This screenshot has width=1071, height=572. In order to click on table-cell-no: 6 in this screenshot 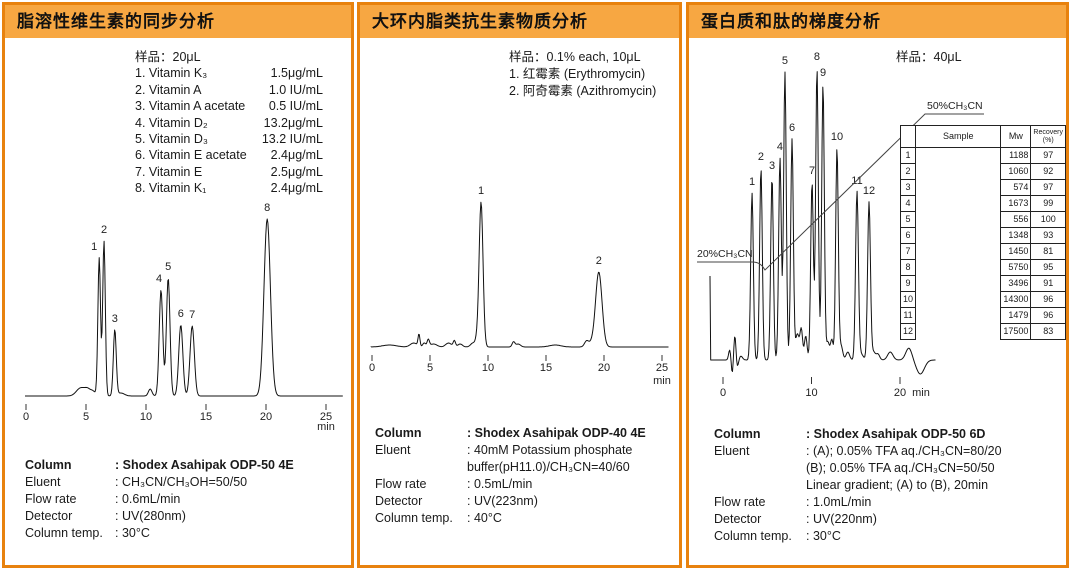, I will do `click(908, 235)`.